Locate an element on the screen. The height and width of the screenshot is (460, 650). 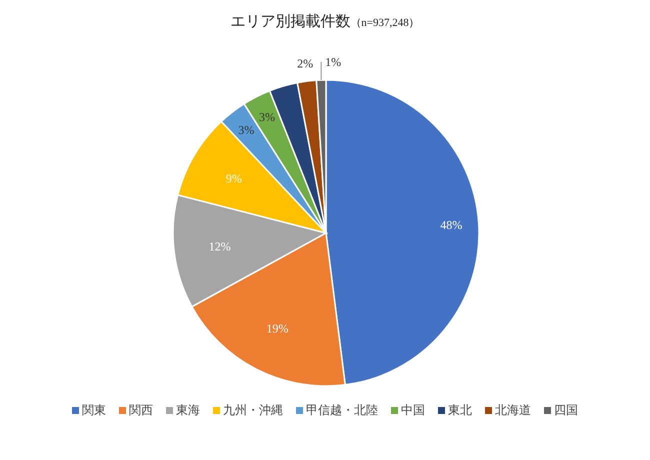
data-label: 12% is located at coordinates (219, 246).